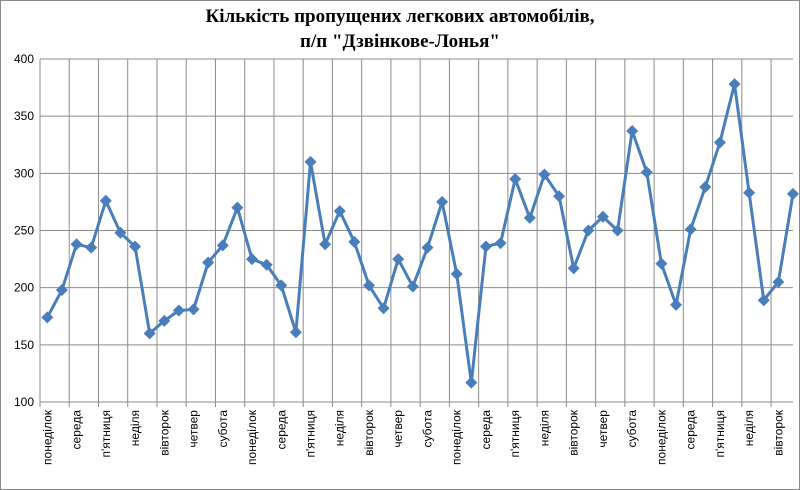  Describe the element at coordinates (24, 231) in the screenshot. I see `y-tick-label: 250` at that location.